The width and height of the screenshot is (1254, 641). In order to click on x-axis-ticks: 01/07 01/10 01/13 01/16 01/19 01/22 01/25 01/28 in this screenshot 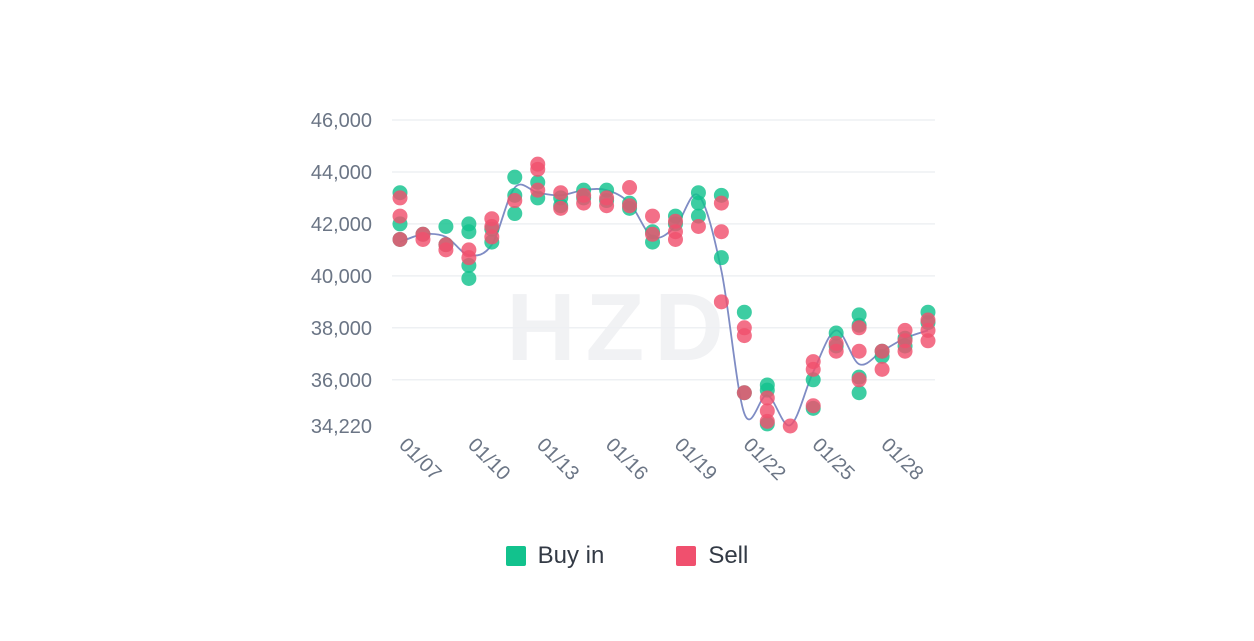, I will do `click(660, 459)`.